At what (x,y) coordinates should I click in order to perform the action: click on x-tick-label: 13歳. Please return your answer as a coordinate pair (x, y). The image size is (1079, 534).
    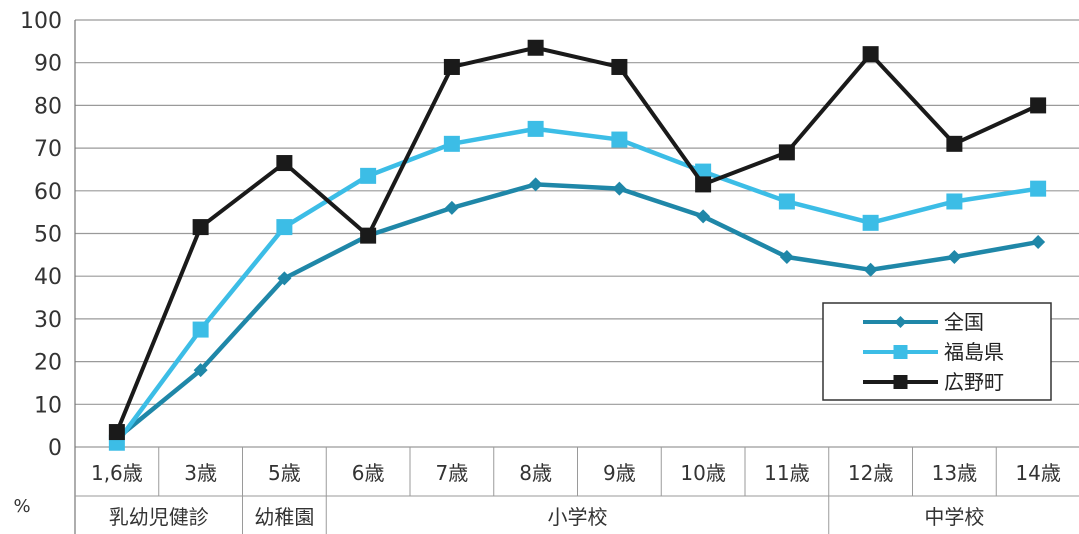
    Looking at the image, I should click on (954, 473).